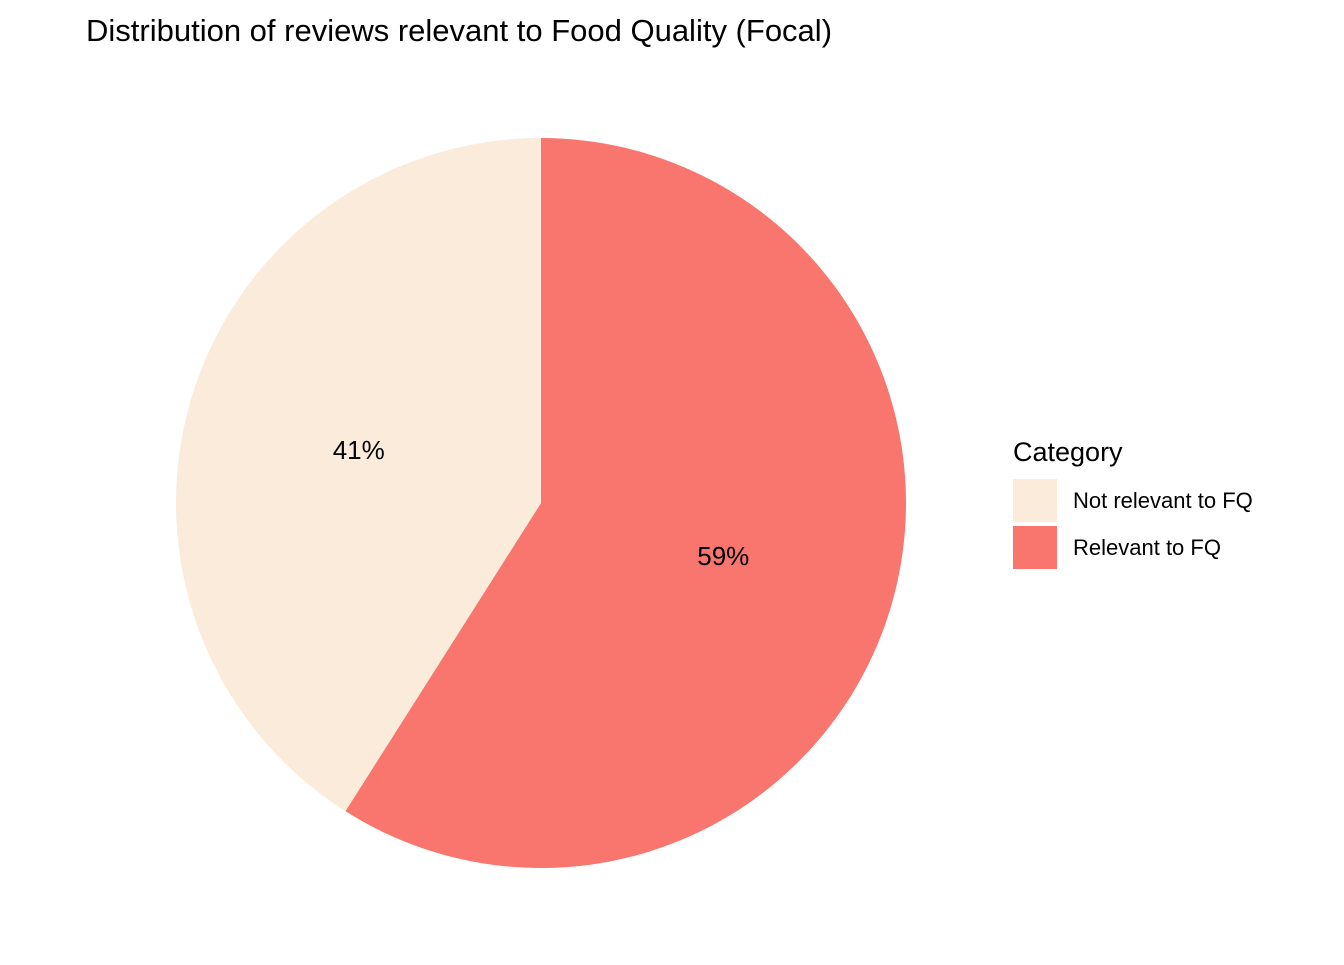 The height and width of the screenshot is (965, 1344). I want to click on pie-slice-labels: 59% 41%, so click(541, 503).